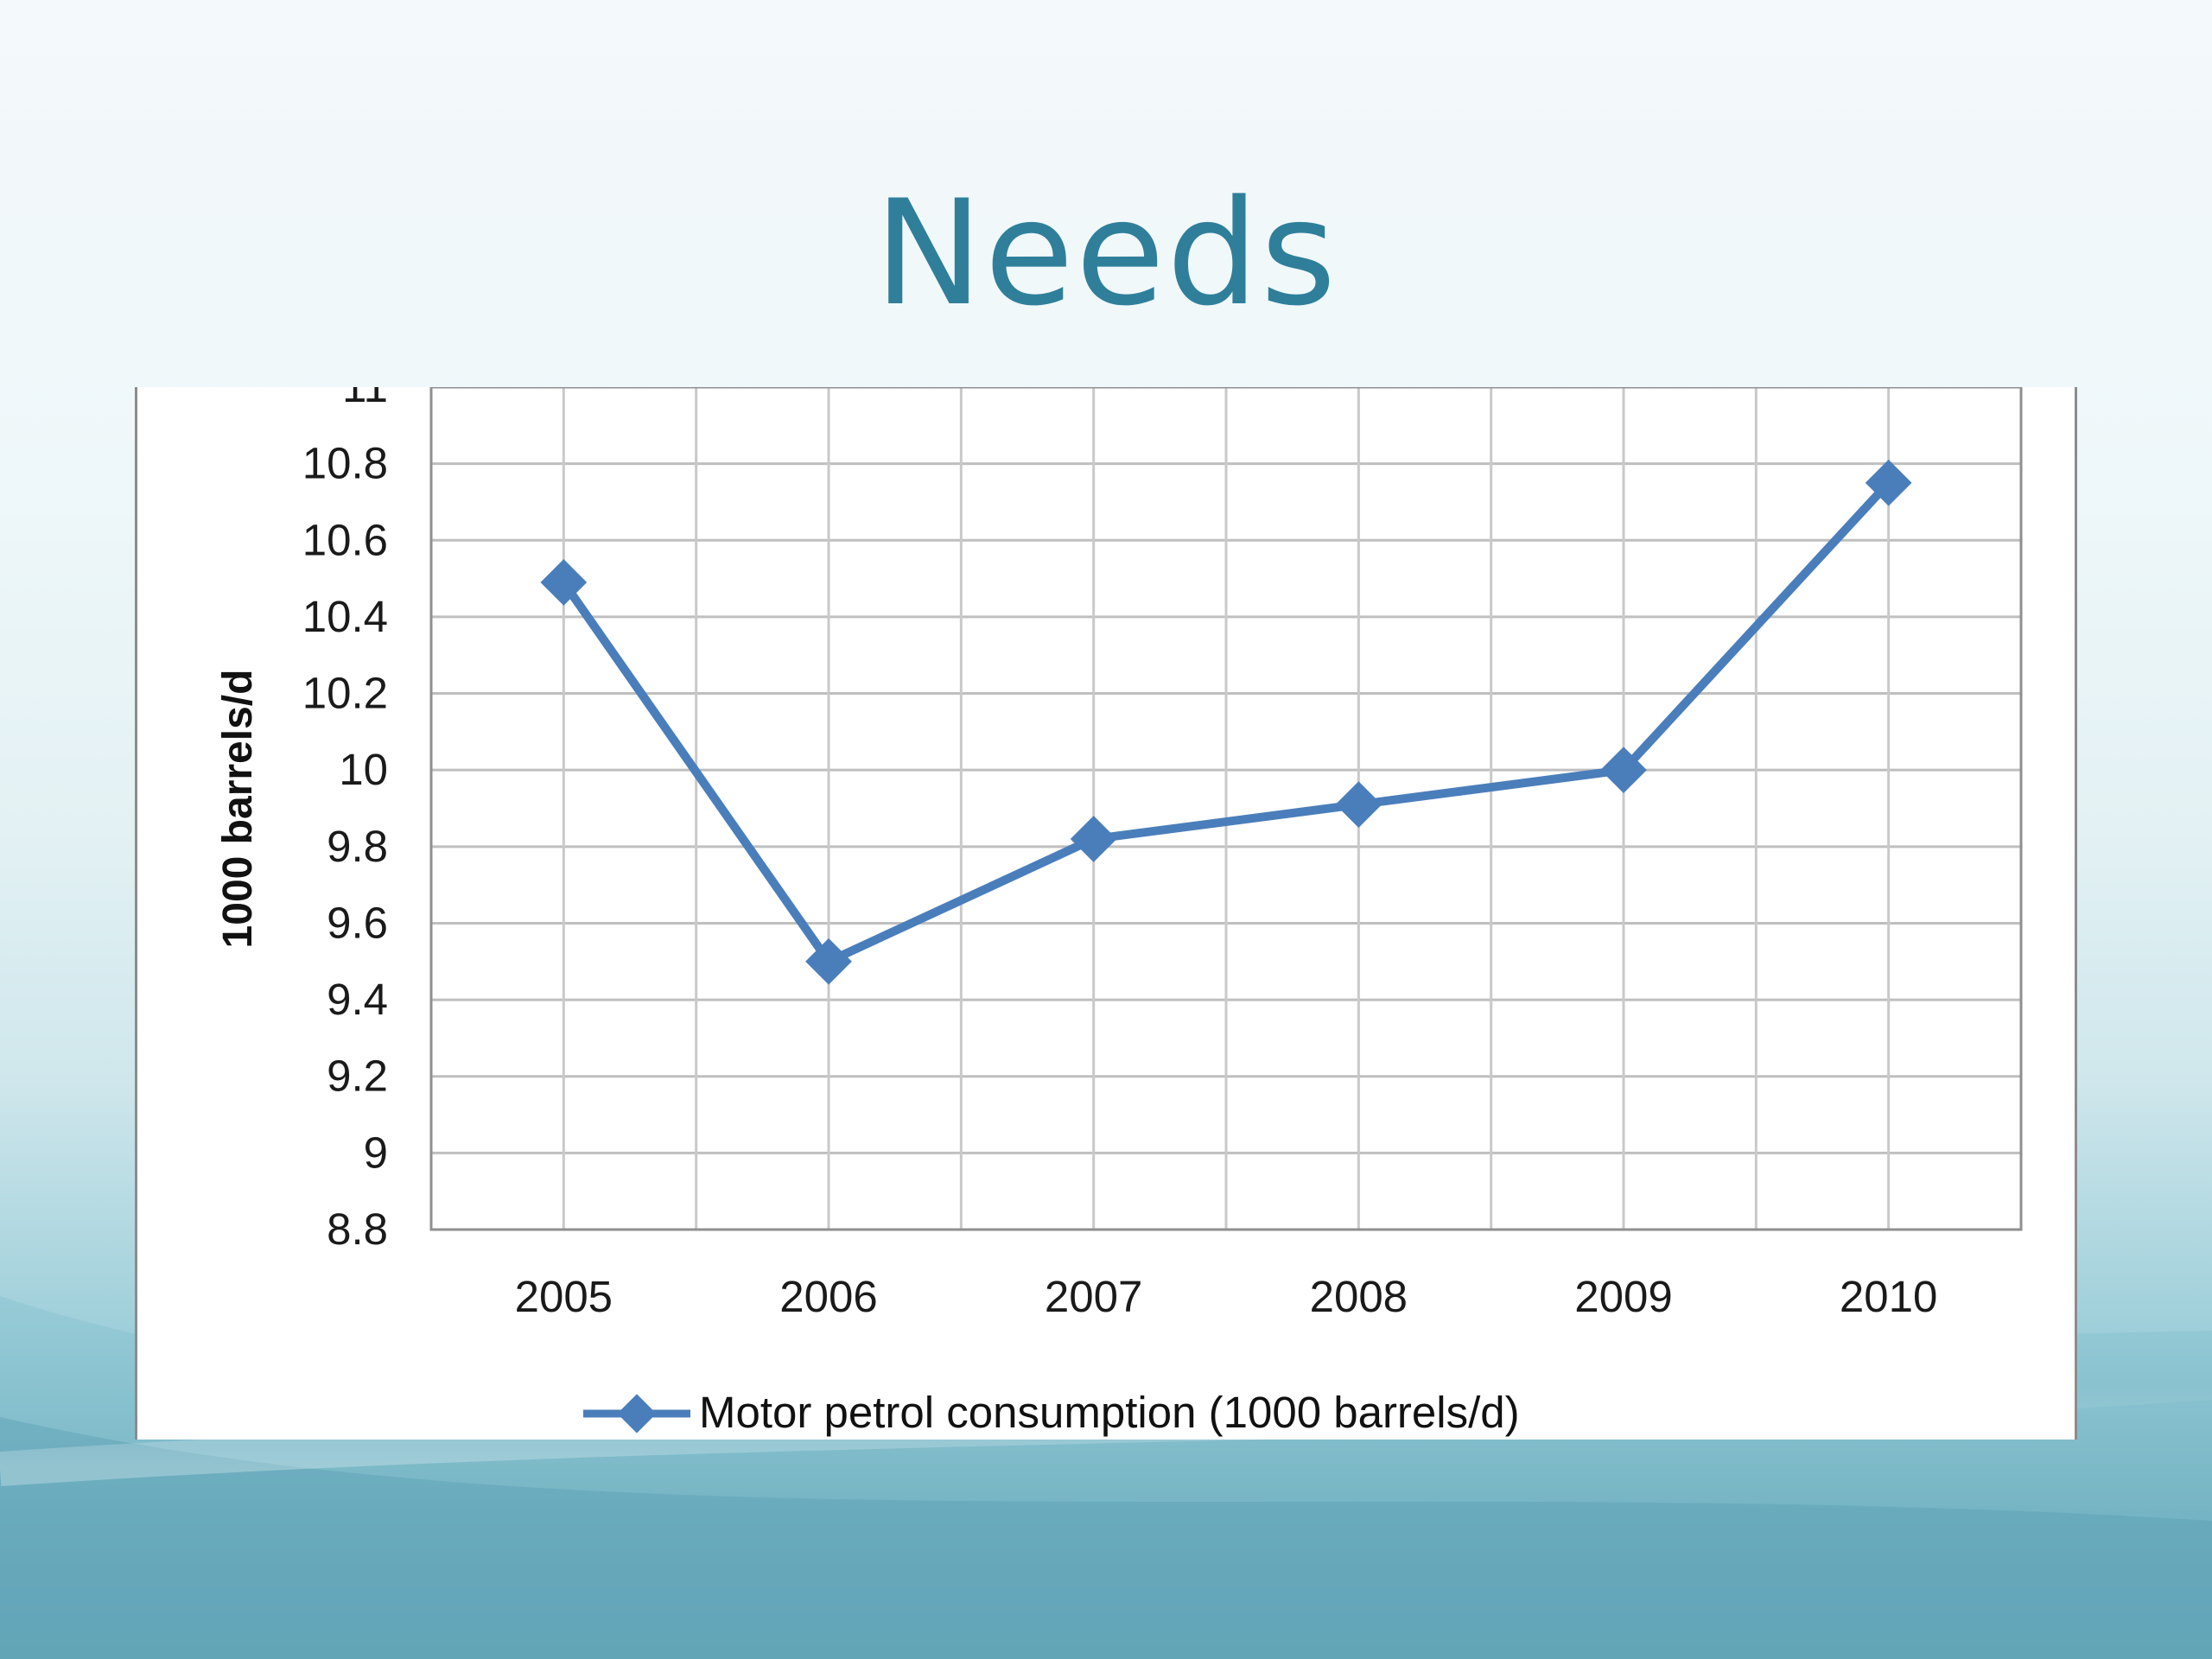 This screenshot has height=1659, width=2212. Describe the element at coordinates (357, 922) in the screenshot. I see `y-tick-label: 9.6` at that location.